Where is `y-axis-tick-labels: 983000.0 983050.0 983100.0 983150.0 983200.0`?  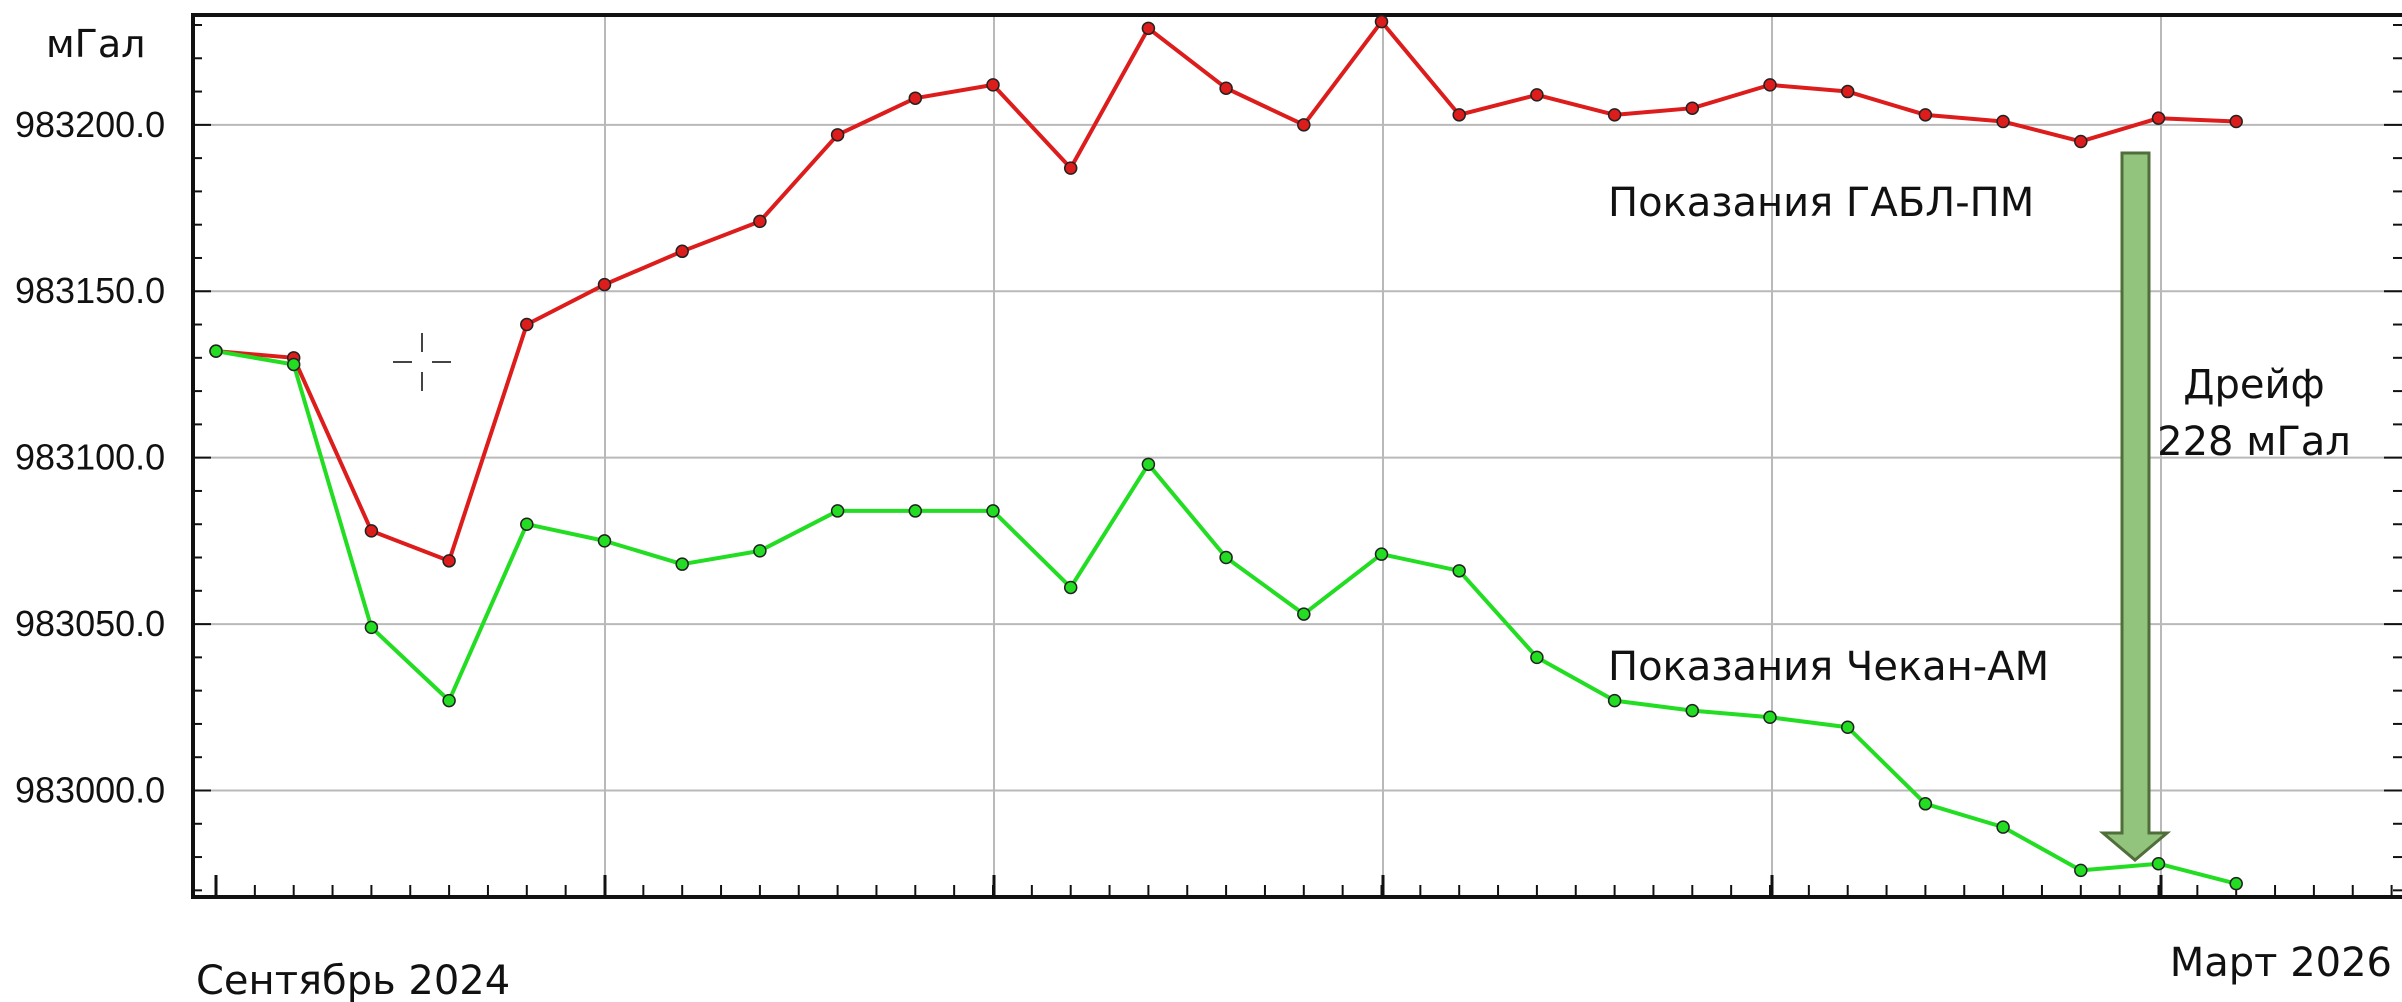
y-axis-tick-labels: 983000.0 983050.0 983100.0 983150.0 983200.0 is located at coordinates (90, 457).